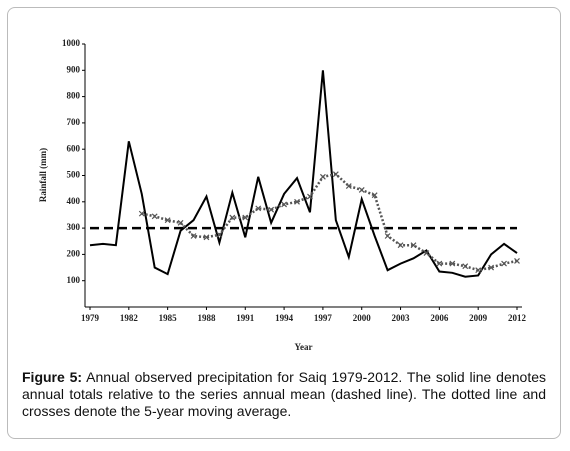 The width and height of the screenshot is (570, 451). I want to click on y-tick-label: 200, so click(74, 253).